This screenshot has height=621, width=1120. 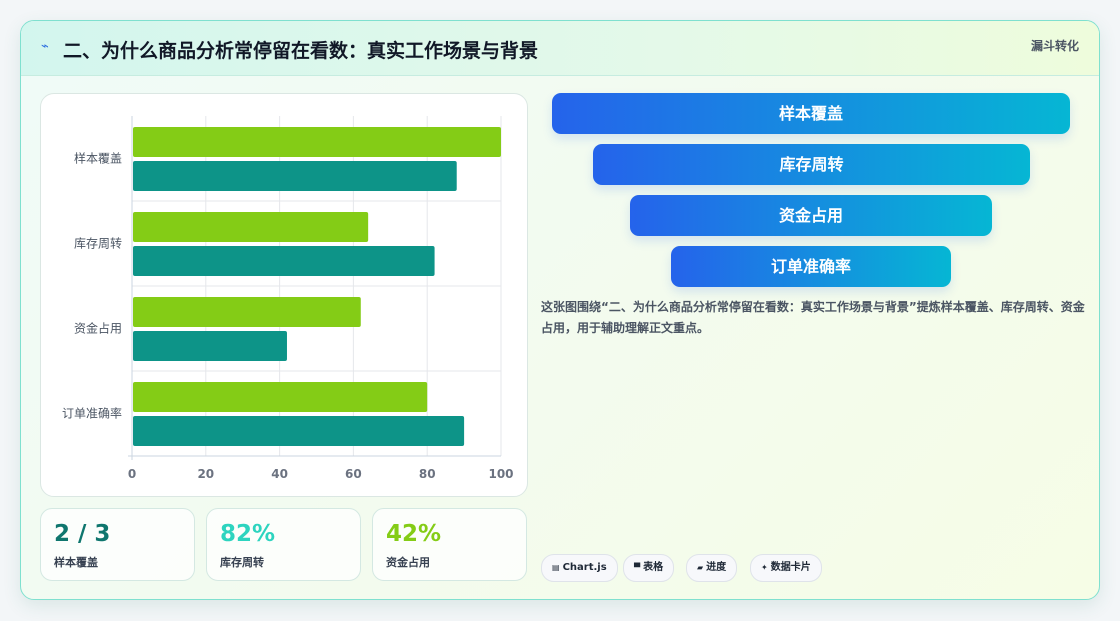 What do you see at coordinates (98, 243) in the screenshot?
I see `y-tick-label: 库存周转` at bounding box center [98, 243].